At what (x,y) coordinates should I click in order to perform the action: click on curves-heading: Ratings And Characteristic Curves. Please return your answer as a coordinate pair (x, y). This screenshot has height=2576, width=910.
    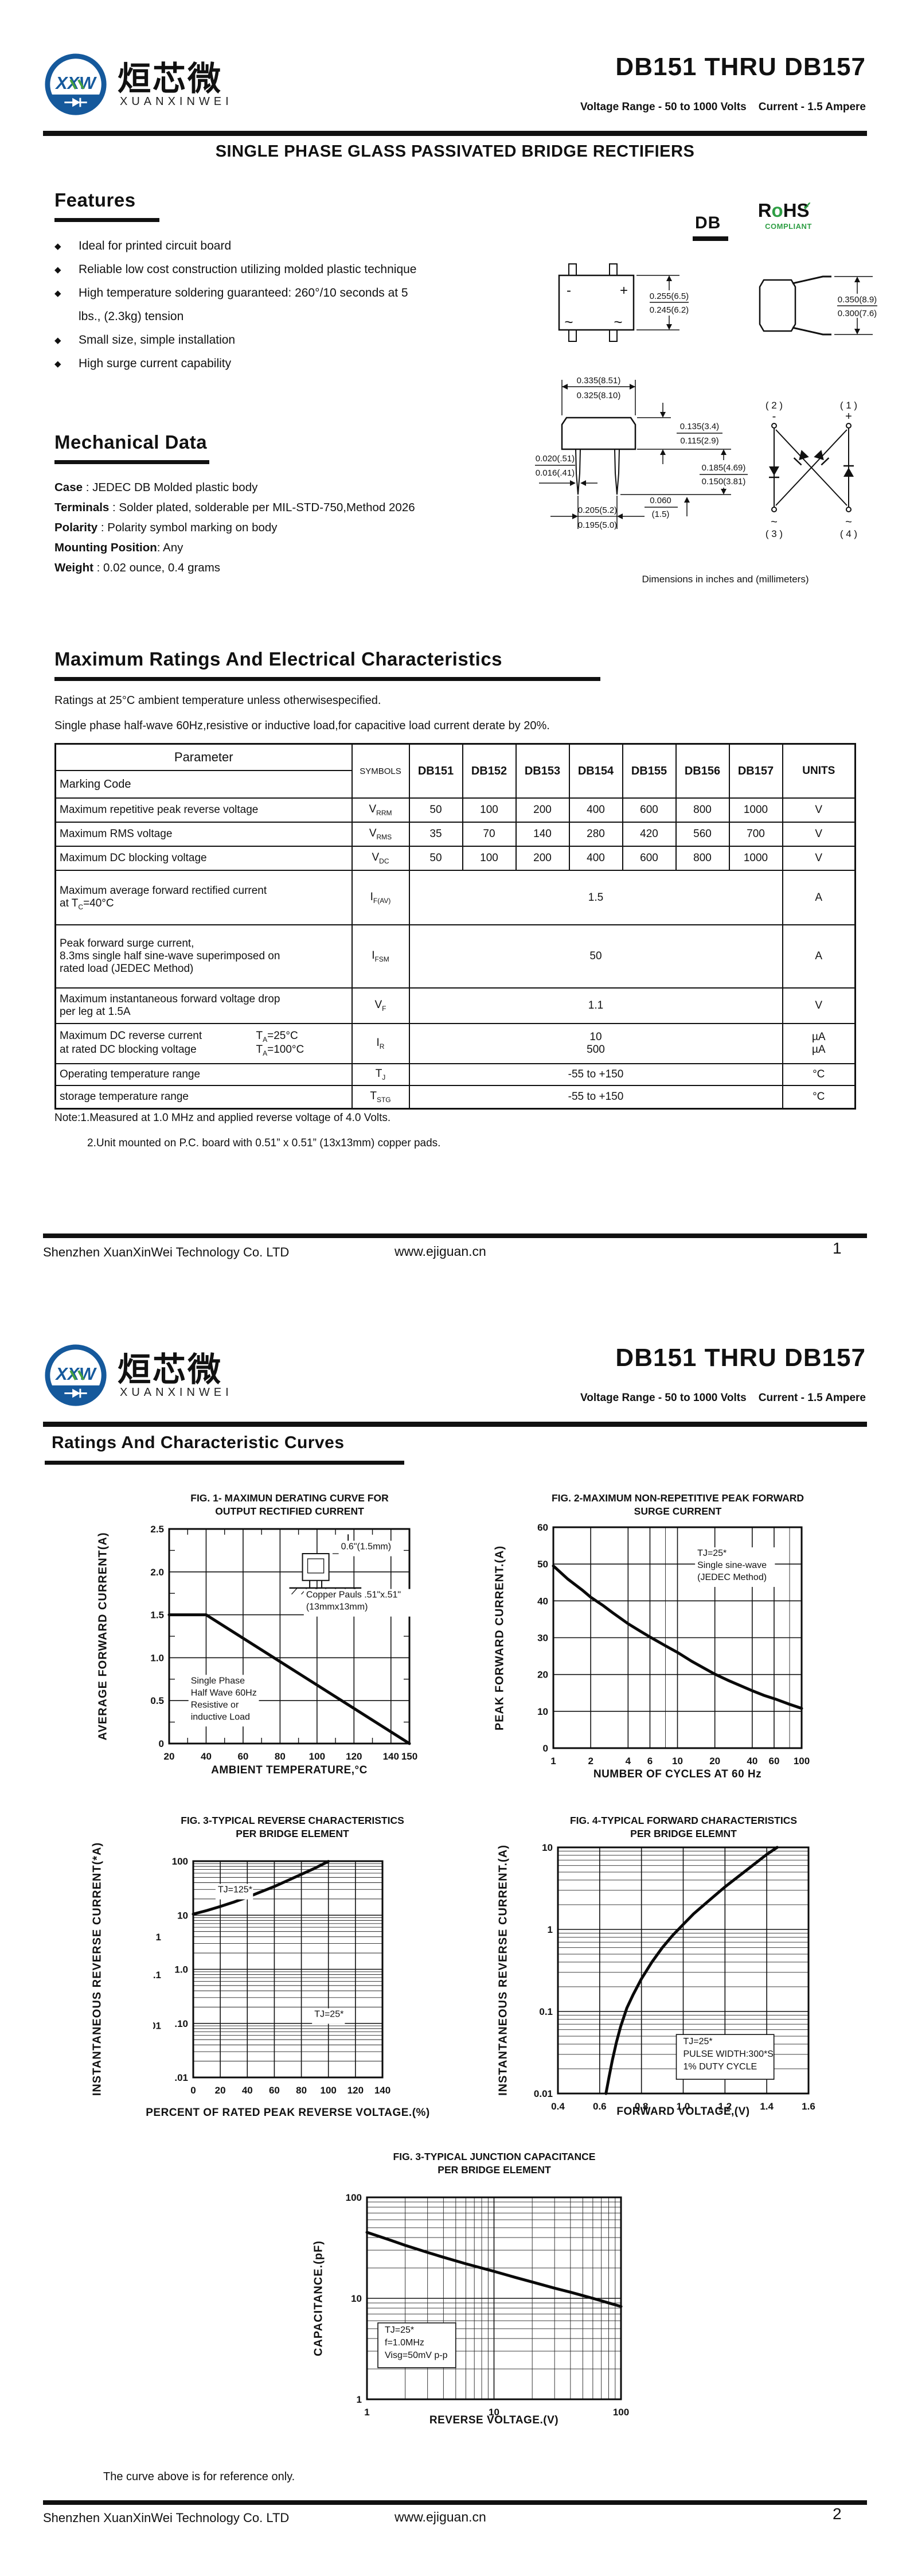
    Looking at the image, I should click on (198, 1442).